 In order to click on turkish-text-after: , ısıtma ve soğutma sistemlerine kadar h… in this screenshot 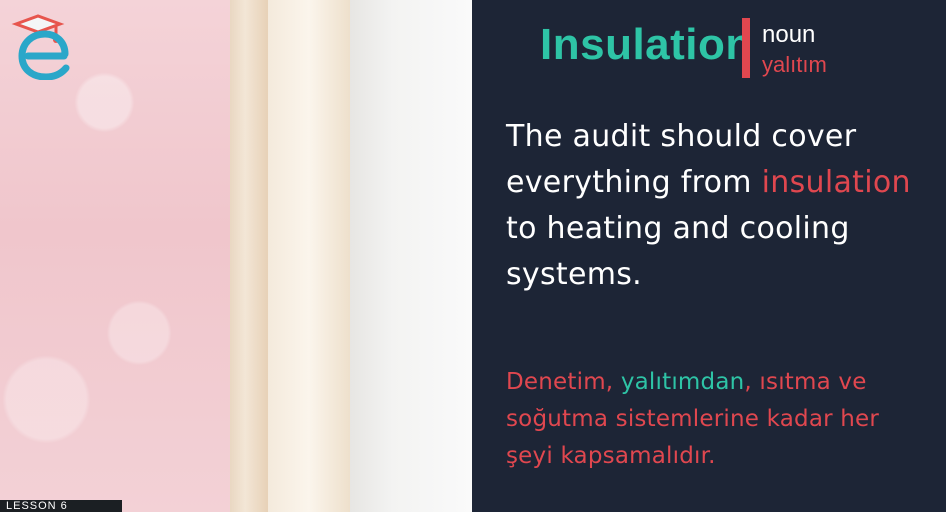, I will do `click(693, 419)`.